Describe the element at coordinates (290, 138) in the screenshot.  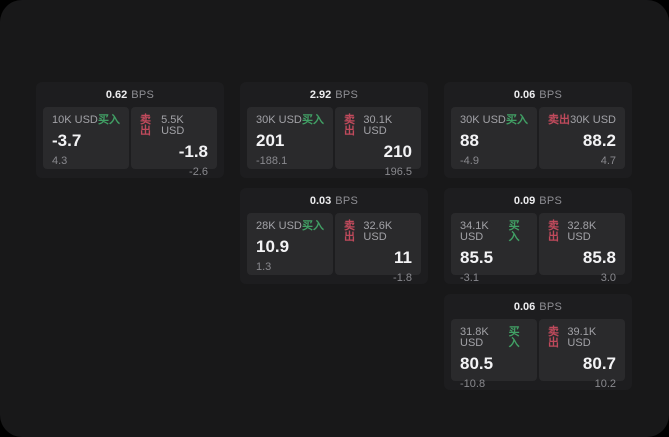
I see `buy-panel: 30K USD 买入 201 -188.1` at that location.